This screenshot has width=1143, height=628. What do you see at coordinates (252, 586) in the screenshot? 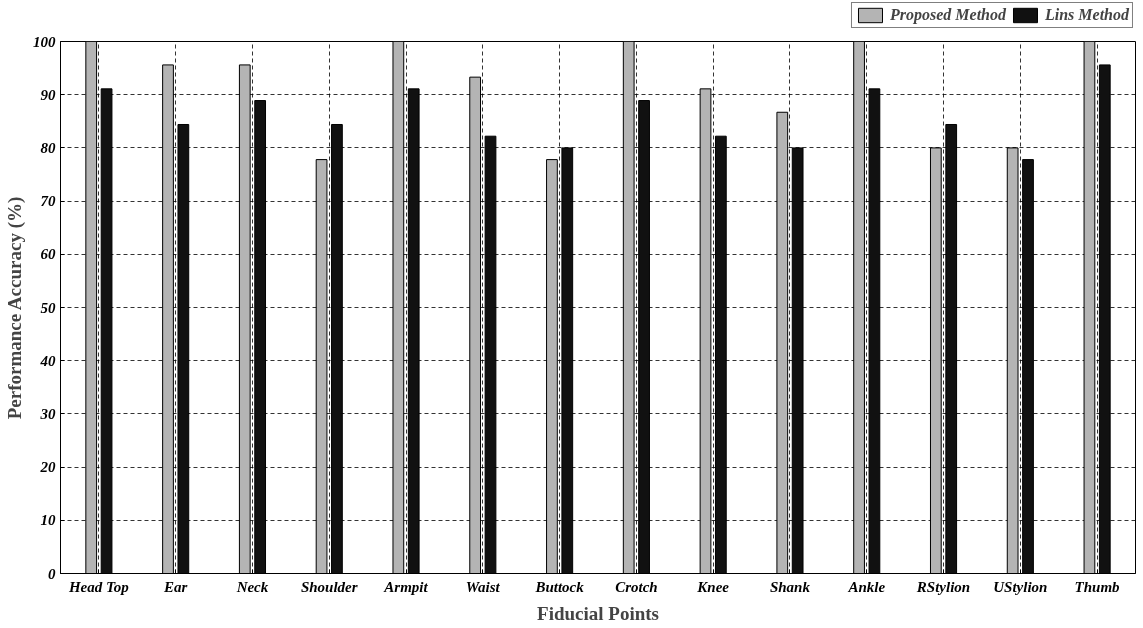
I see `x-tick-label: Neck` at bounding box center [252, 586].